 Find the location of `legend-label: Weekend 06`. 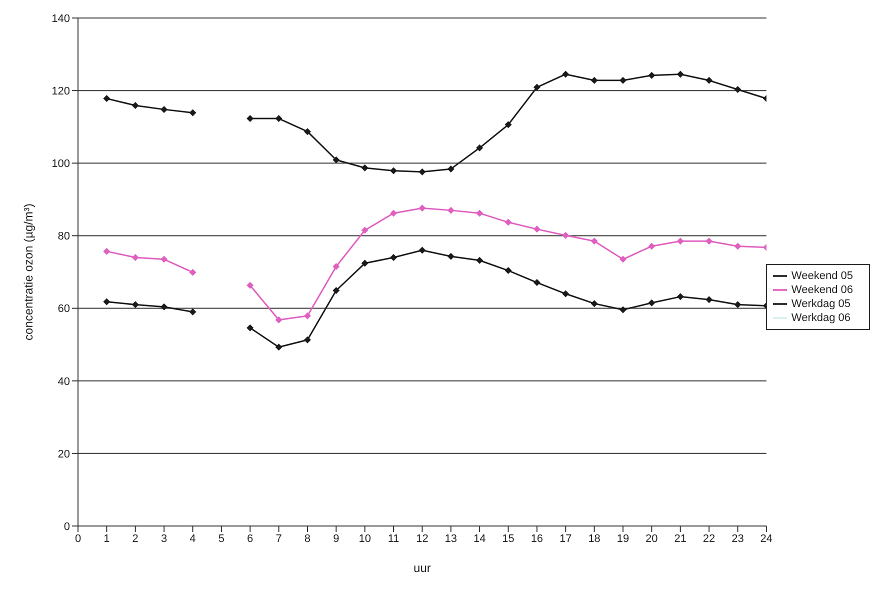

legend-label: Weekend 06 is located at coordinates (822, 290).